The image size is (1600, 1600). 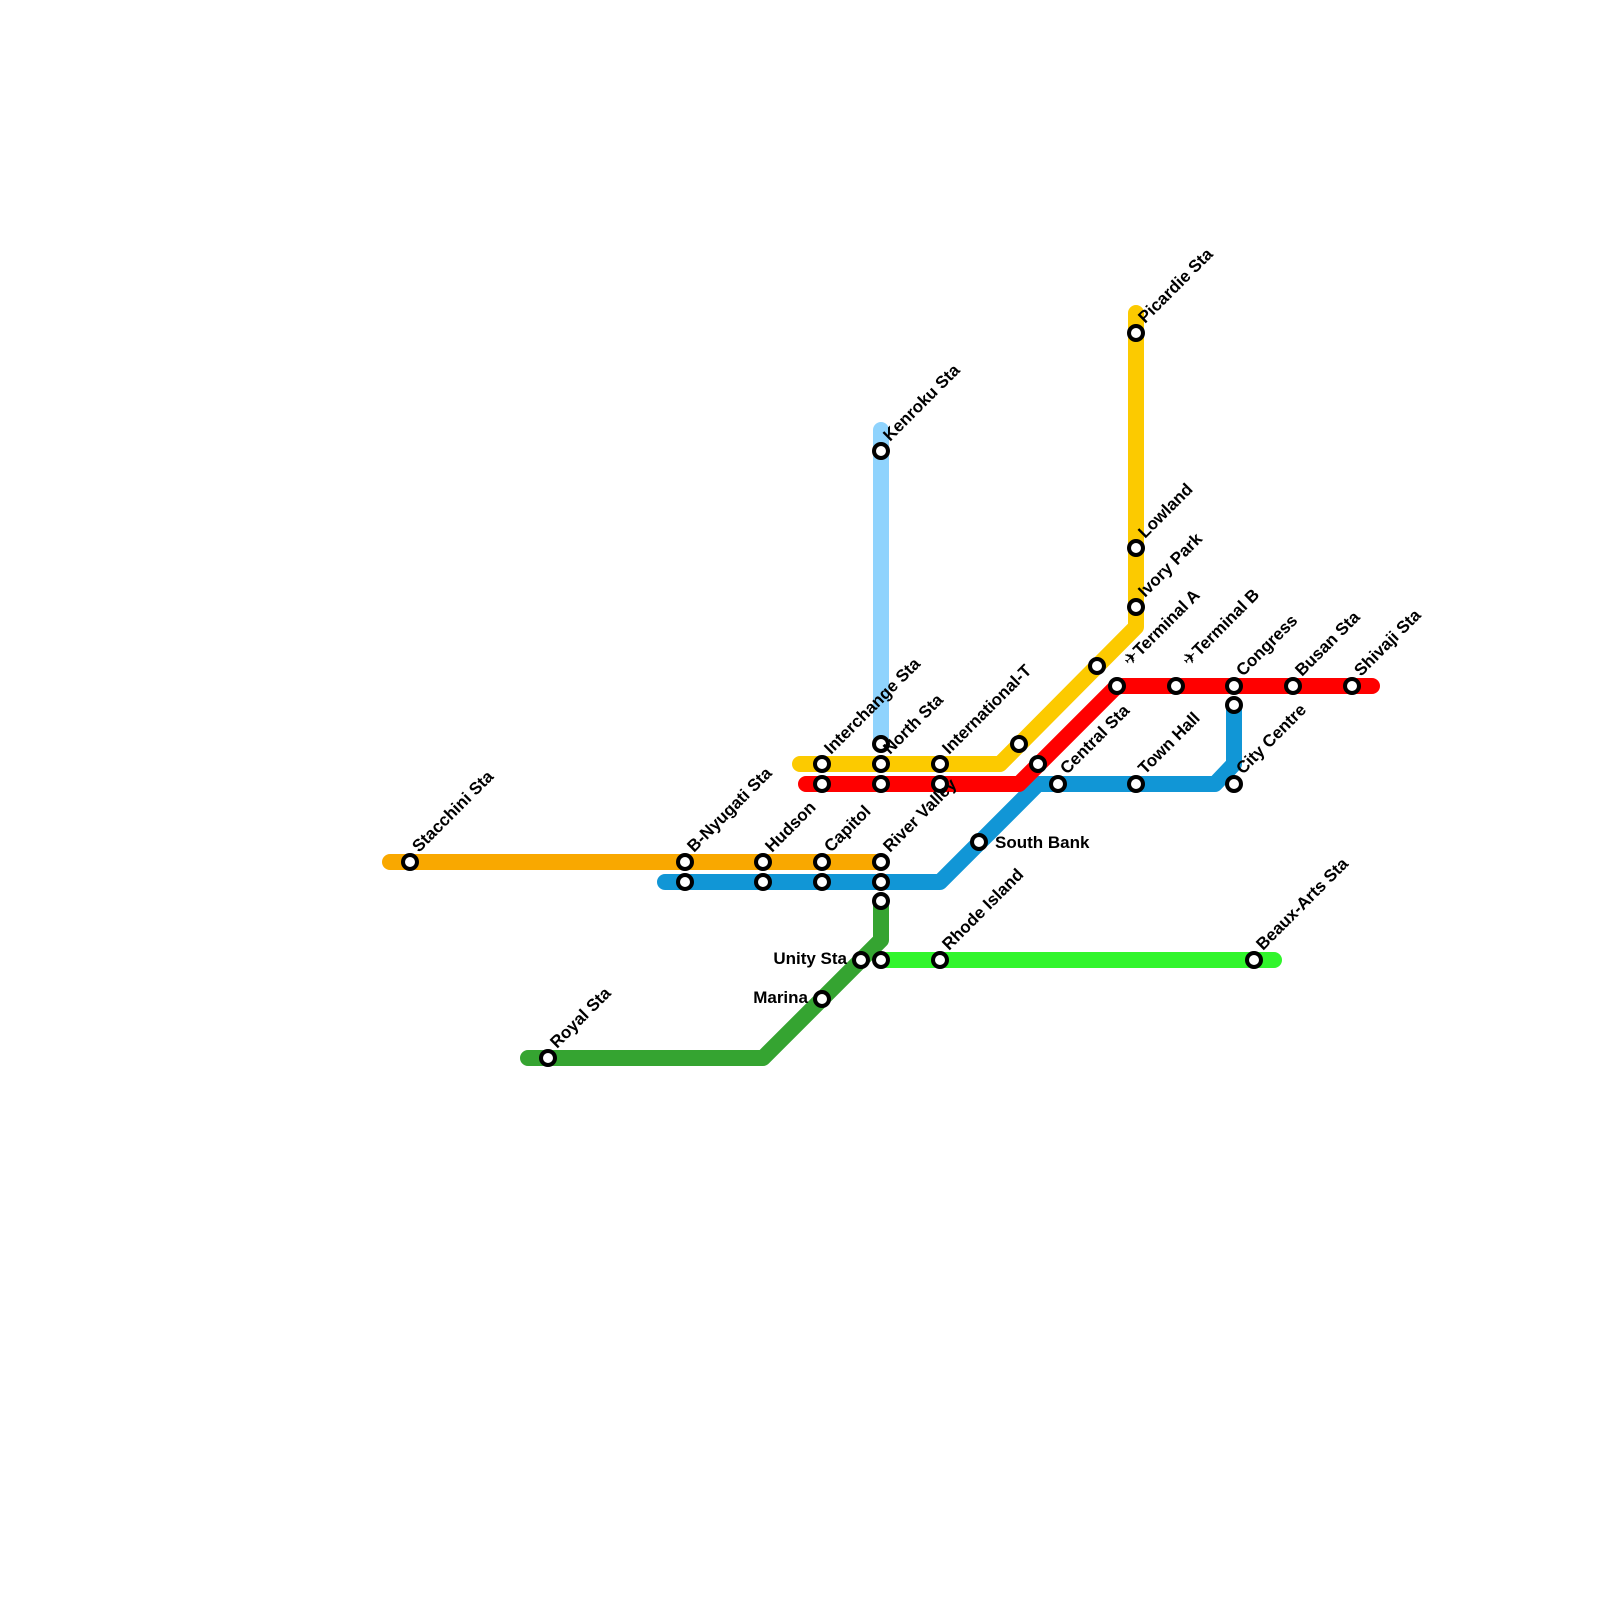 I want to click on yellow-line, so click(x=968, y=538).